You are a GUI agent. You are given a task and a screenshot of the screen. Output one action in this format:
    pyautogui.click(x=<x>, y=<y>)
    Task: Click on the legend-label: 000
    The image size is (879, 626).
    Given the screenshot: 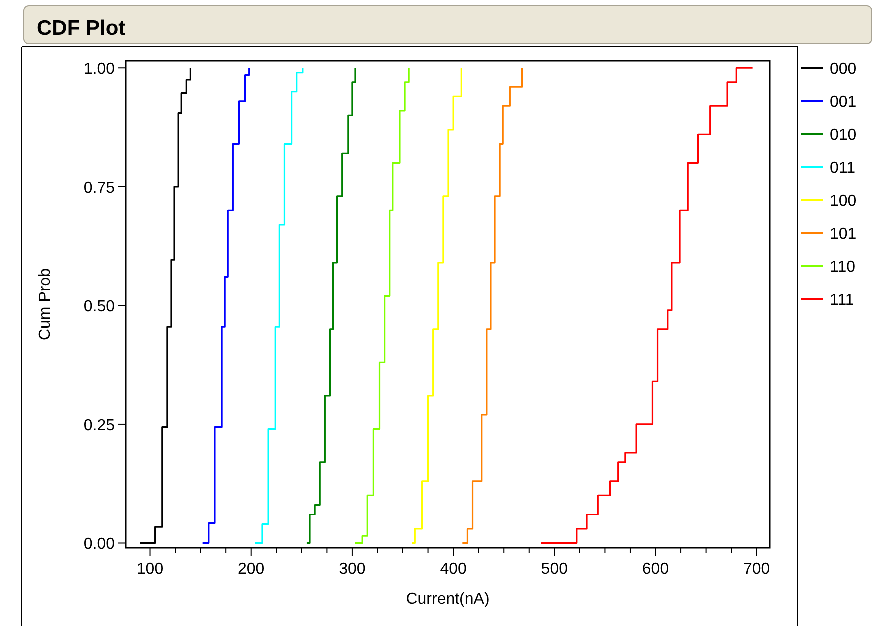 What is the action you would take?
    pyautogui.click(x=843, y=69)
    